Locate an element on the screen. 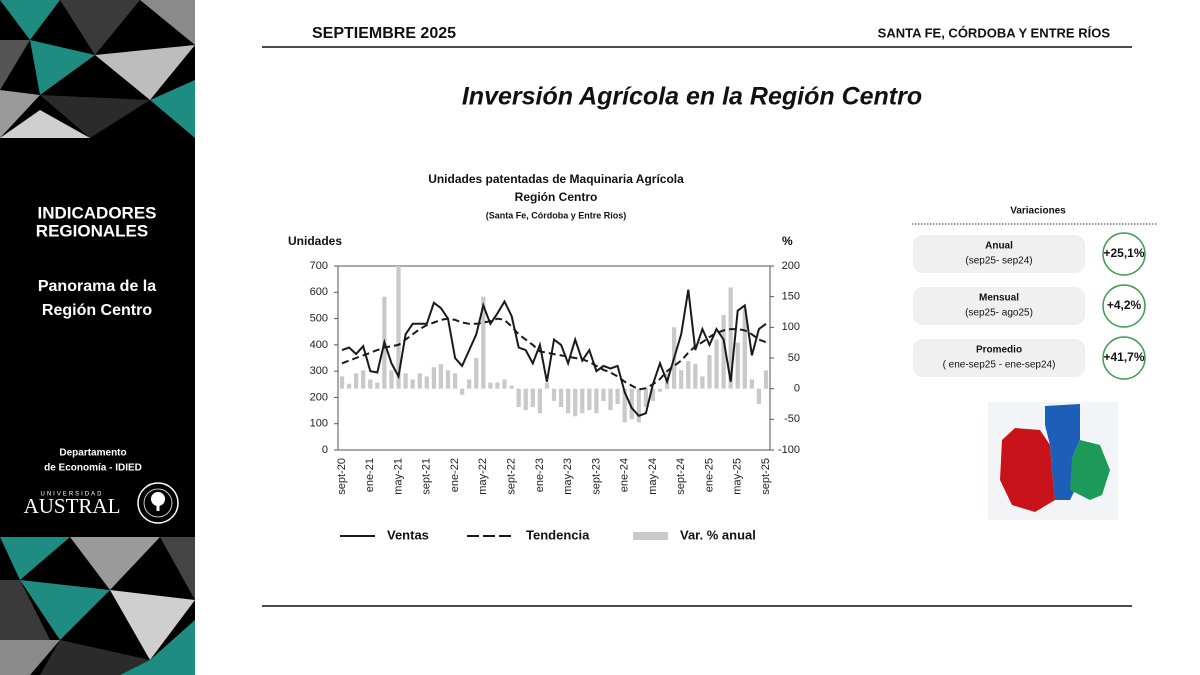 The width and height of the screenshot is (1200, 675). logo-text: AUSTRAL is located at coordinates (72, 506).